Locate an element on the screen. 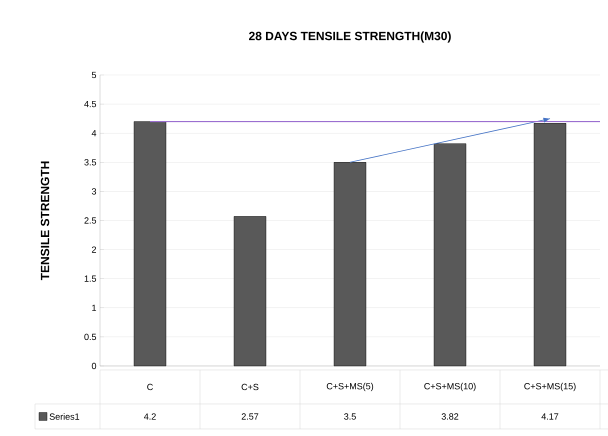 The image size is (608, 436). x-tick-label: C+S+MS(15) is located at coordinates (550, 387).